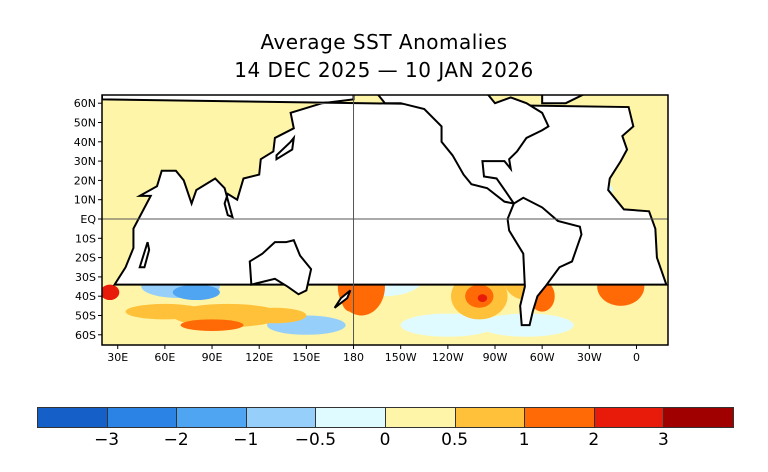 This screenshot has height=472, width=768. Describe the element at coordinates (401, 357) in the screenshot. I see `lon-label: 150W` at that location.